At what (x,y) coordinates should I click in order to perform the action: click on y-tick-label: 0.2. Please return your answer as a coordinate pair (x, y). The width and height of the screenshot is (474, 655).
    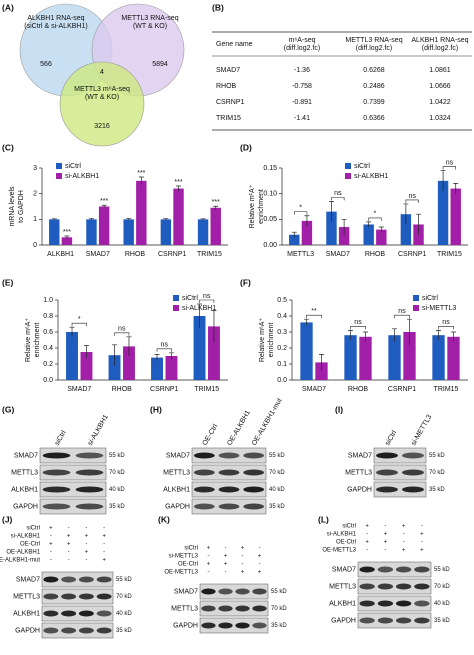
    Looking at the image, I should click on (282, 348).